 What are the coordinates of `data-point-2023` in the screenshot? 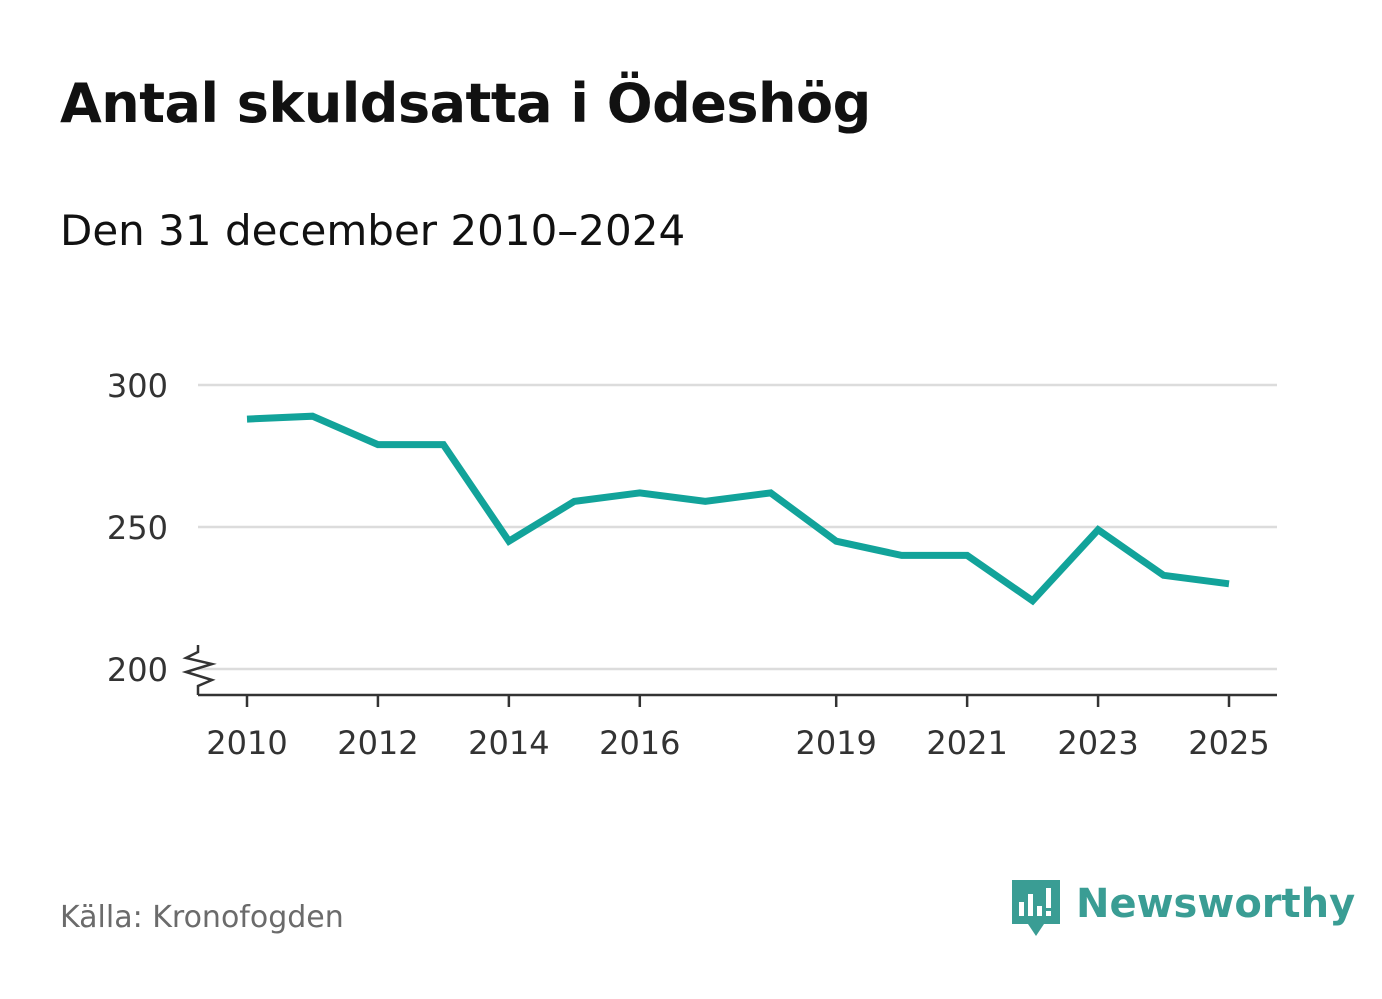 It's located at (1098, 530).